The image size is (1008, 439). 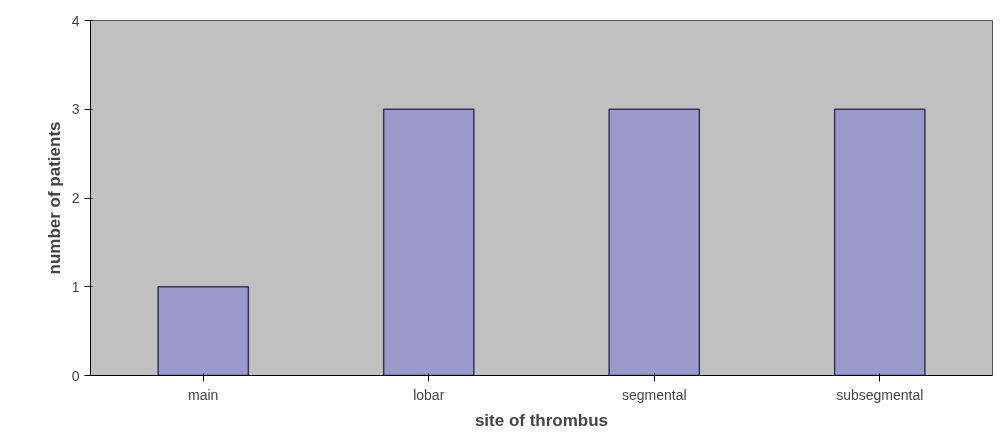 What do you see at coordinates (75, 20) in the screenshot?
I see `y-tick-label: 4` at bounding box center [75, 20].